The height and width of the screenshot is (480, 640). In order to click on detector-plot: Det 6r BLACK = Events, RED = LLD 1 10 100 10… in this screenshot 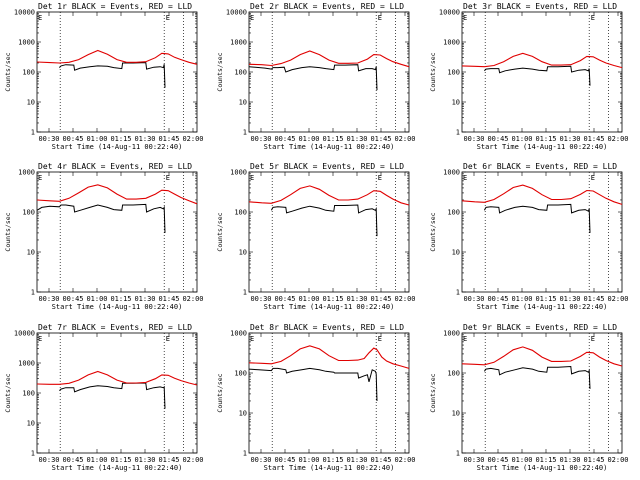, I will do `click(529, 236)`.